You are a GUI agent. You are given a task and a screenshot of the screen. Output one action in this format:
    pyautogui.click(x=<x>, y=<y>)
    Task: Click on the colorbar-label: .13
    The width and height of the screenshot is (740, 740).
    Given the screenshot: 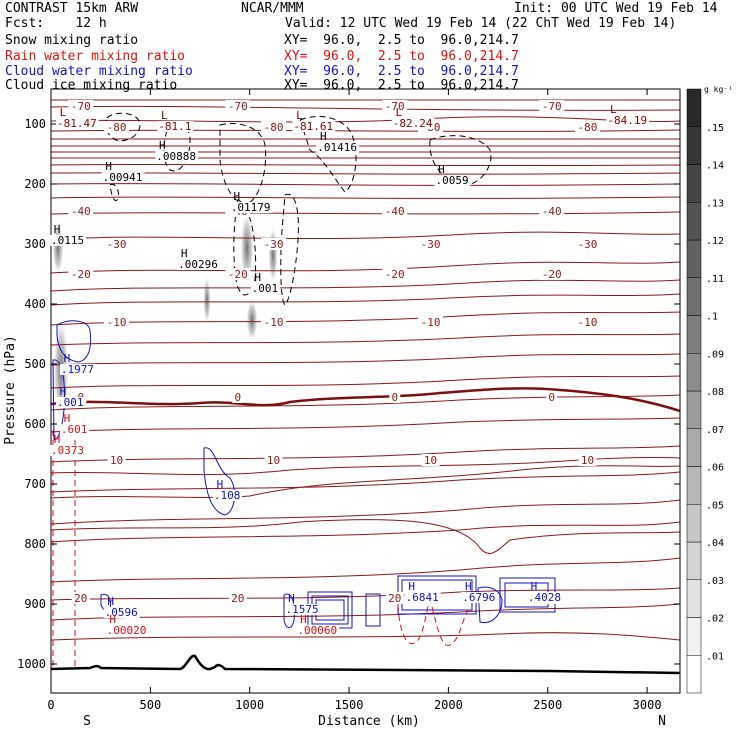 What is the action you would take?
    pyautogui.click(x=715, y=203)
    